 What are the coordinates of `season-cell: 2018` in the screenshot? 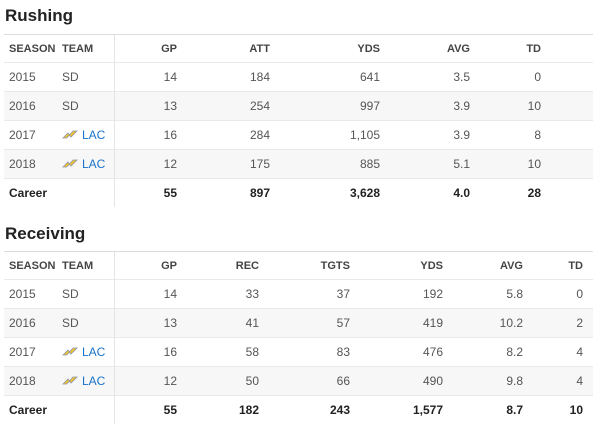 It's located at (31, 381).